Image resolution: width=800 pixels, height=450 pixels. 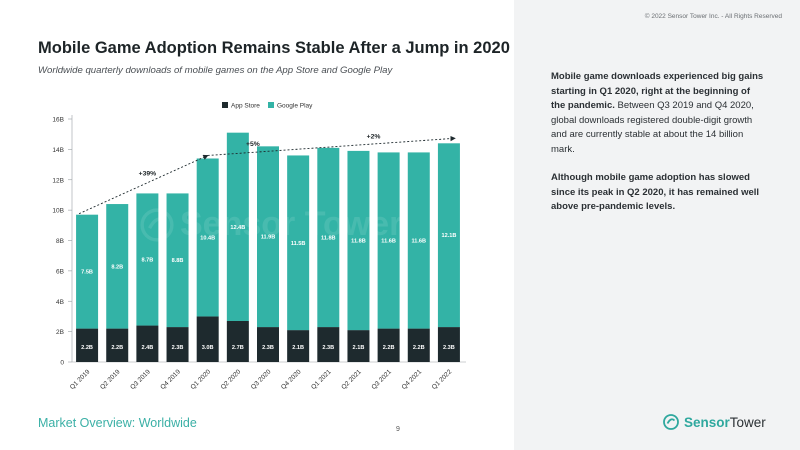 I want to click on logo-wordmark: SensorTower, so click(x=725, y=422).